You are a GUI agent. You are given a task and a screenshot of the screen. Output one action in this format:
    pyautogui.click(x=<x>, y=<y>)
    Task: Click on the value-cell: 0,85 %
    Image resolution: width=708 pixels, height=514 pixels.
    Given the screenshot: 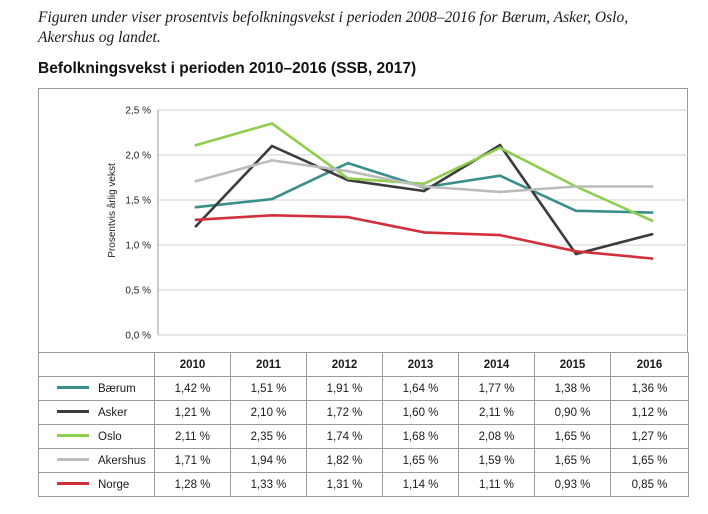 What is the action you would take?
    pyautogui.click(x=649, y=484)
    